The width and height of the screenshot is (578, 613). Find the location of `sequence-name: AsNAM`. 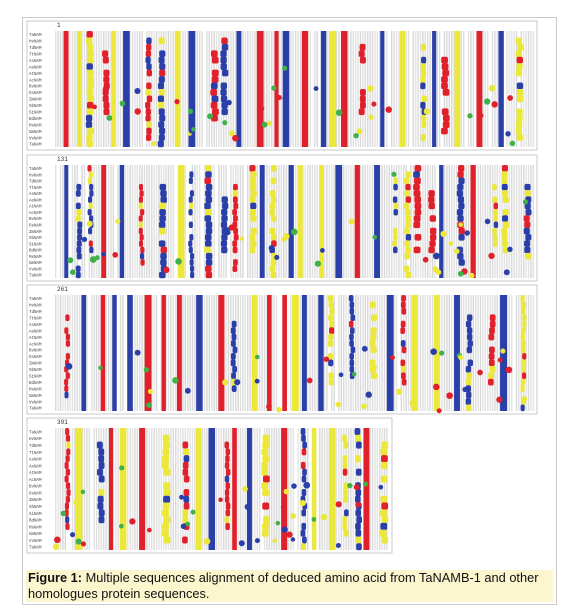

sequence-name: AsNAM is located at coordinates (35, 326).